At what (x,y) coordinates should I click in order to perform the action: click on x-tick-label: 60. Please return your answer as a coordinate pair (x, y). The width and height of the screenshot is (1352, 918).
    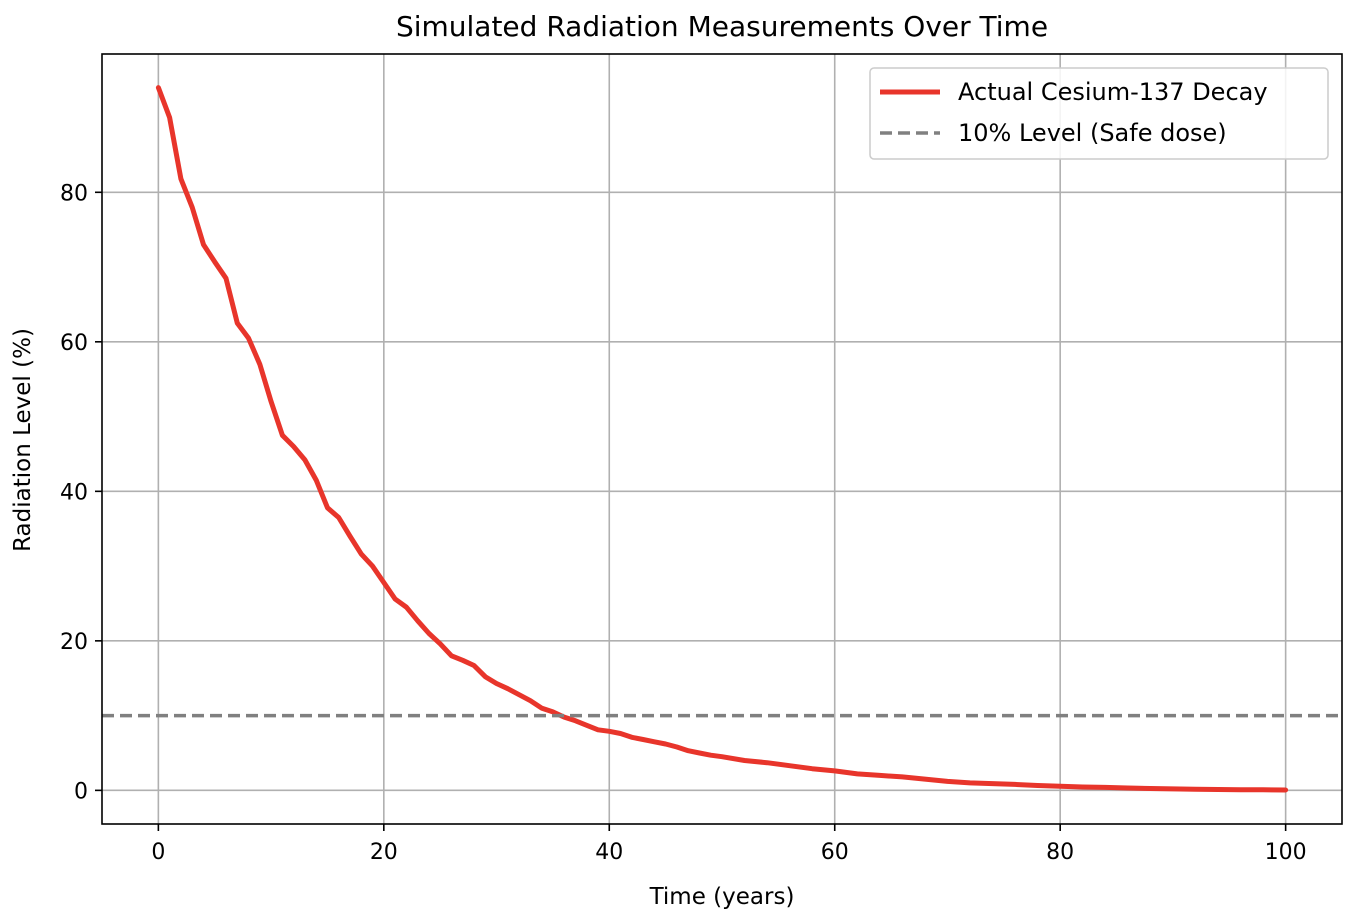
    Looking at the image, I should click on (835, 852).